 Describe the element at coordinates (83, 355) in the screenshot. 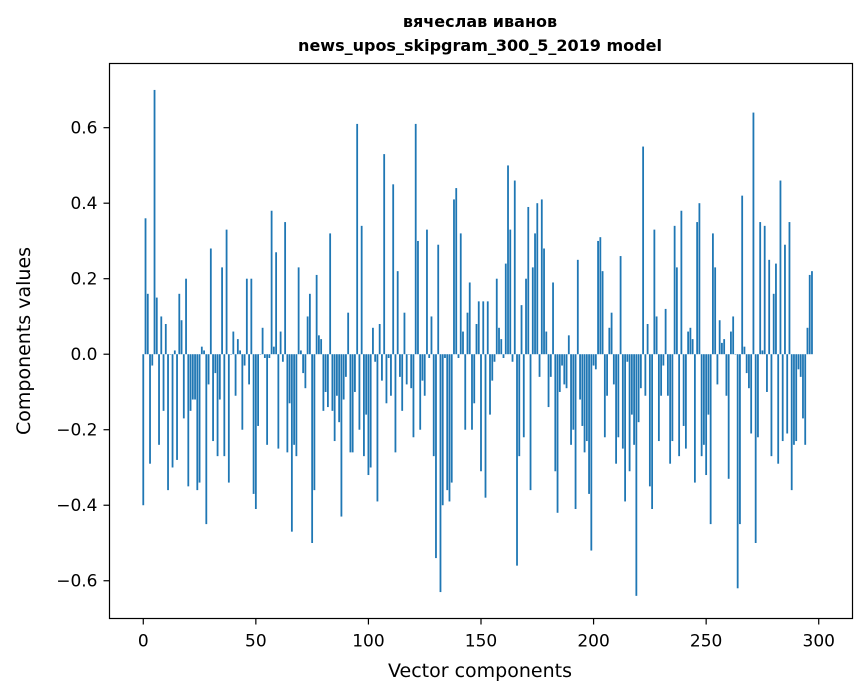

I see `y-tick-label: 0.0` at that location.